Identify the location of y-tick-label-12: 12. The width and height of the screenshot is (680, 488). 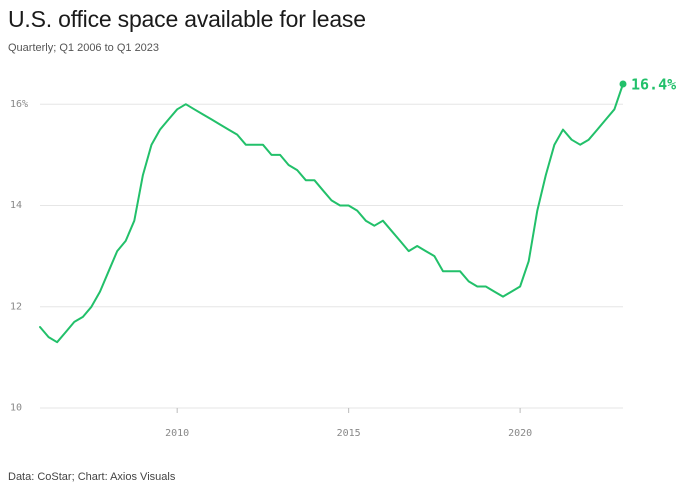
(16, 306).